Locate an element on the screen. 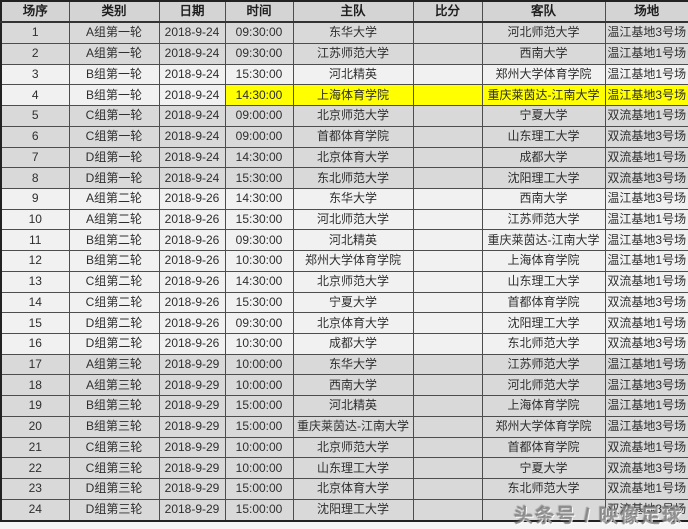  table-row-1: 1 A组第一轮 2018-9-24 09:30:00 东华大学 河北师范大学 温江基地3号场 is located at coordinates (344, 32).